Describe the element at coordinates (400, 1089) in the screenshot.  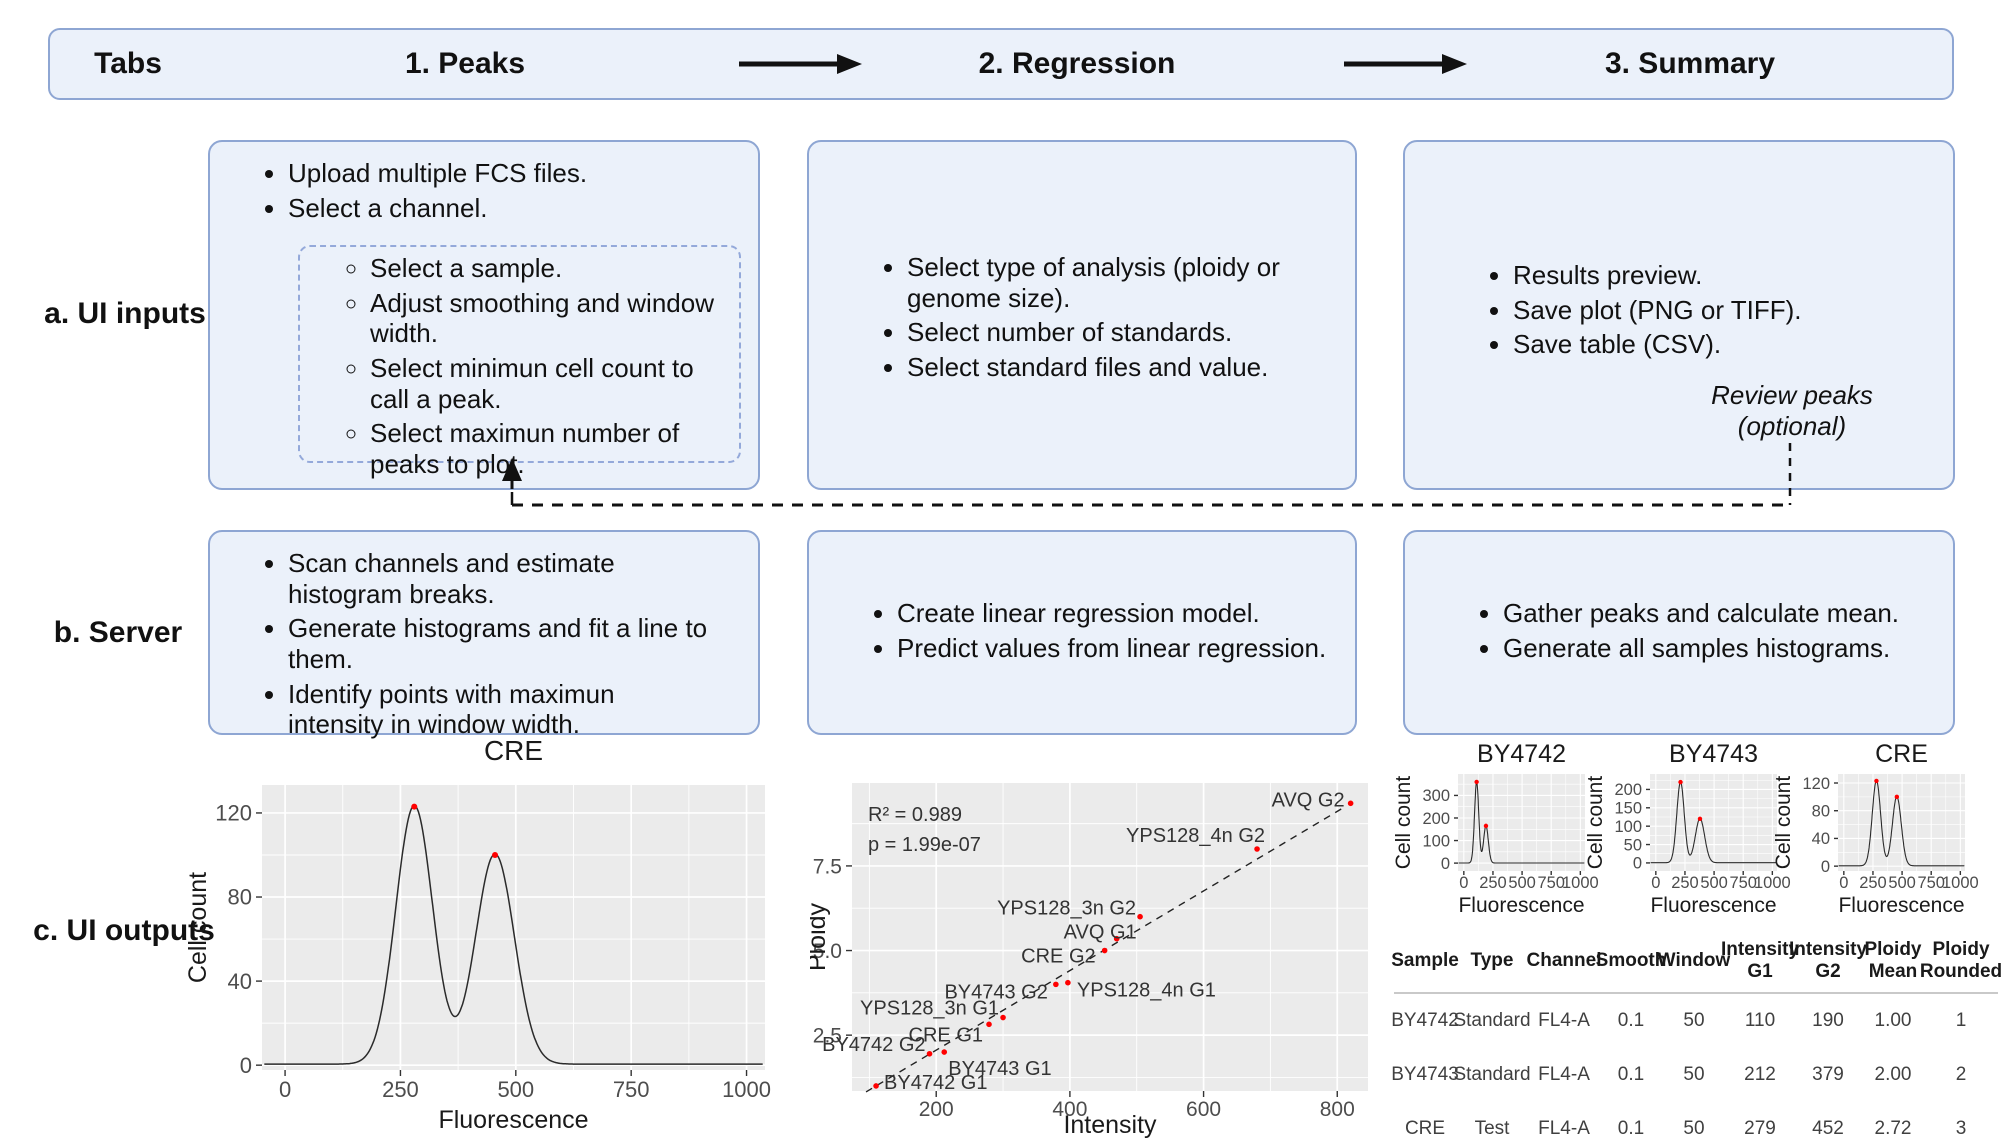
I see `svg-text: 250` at that location.